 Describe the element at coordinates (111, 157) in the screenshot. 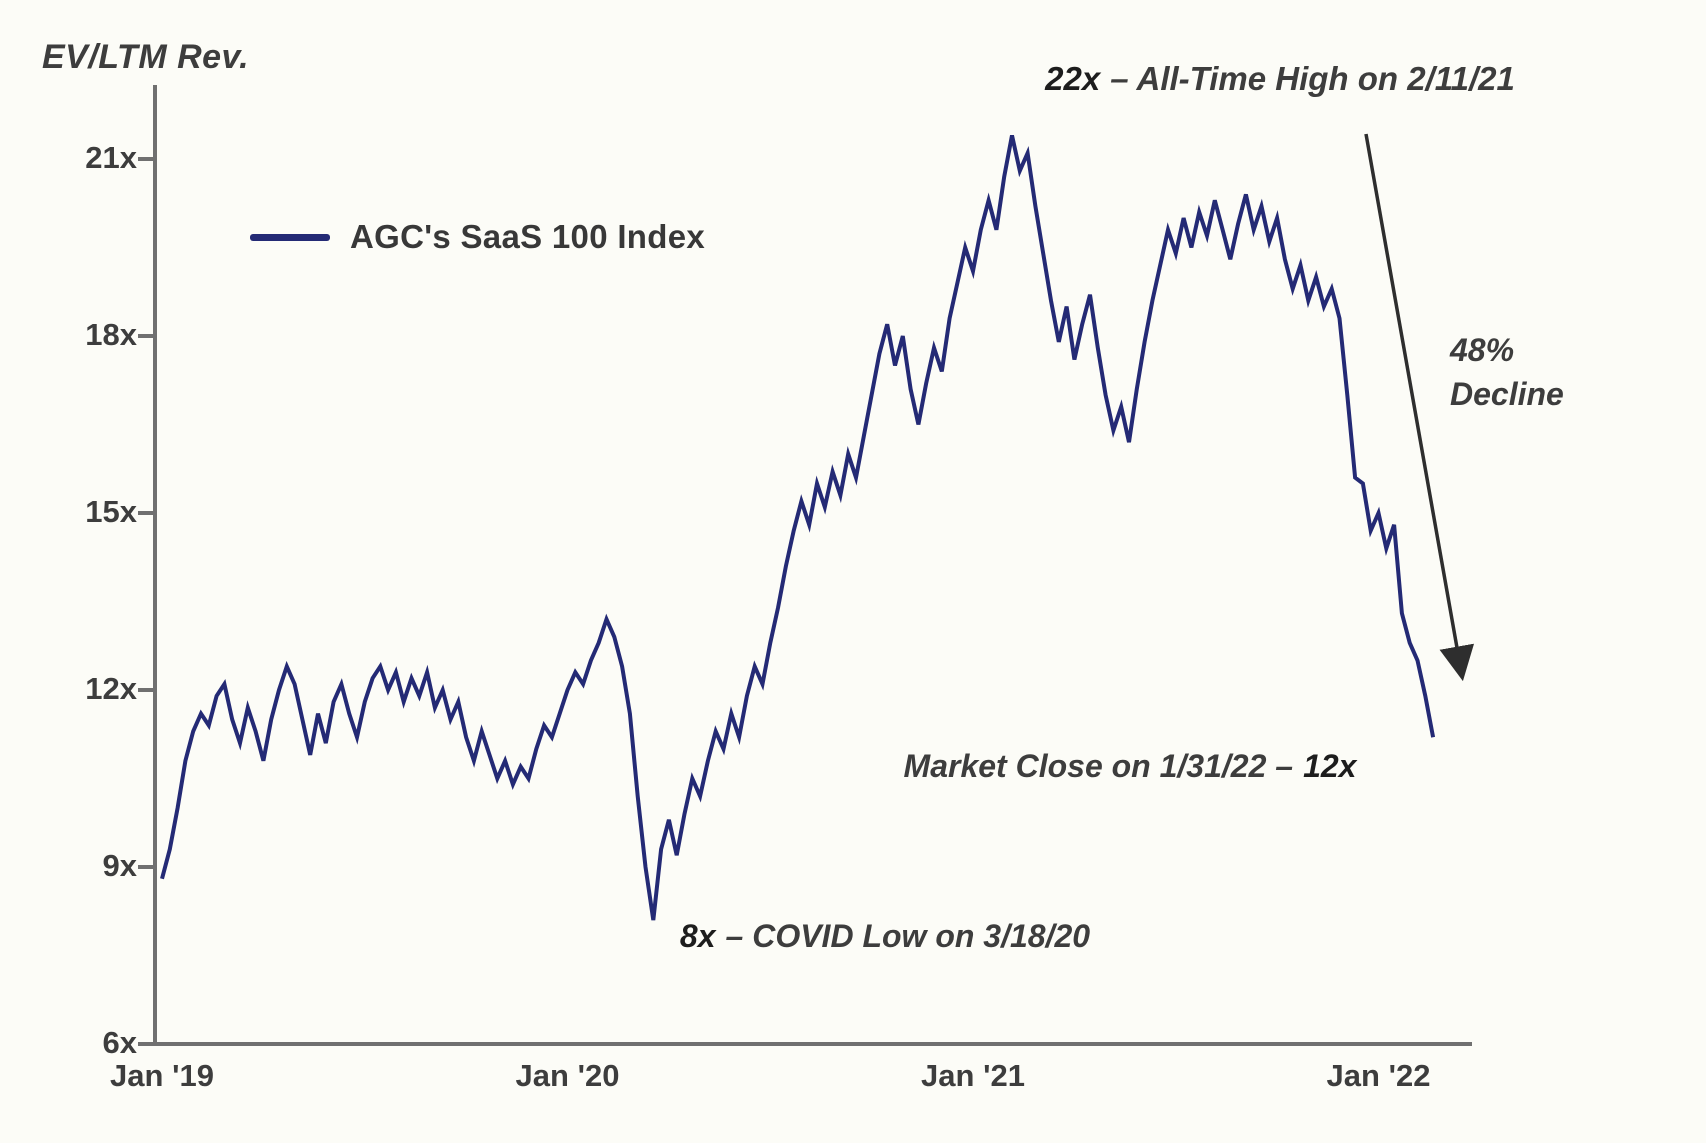

I see `y-tick-label: 21x` at that location.